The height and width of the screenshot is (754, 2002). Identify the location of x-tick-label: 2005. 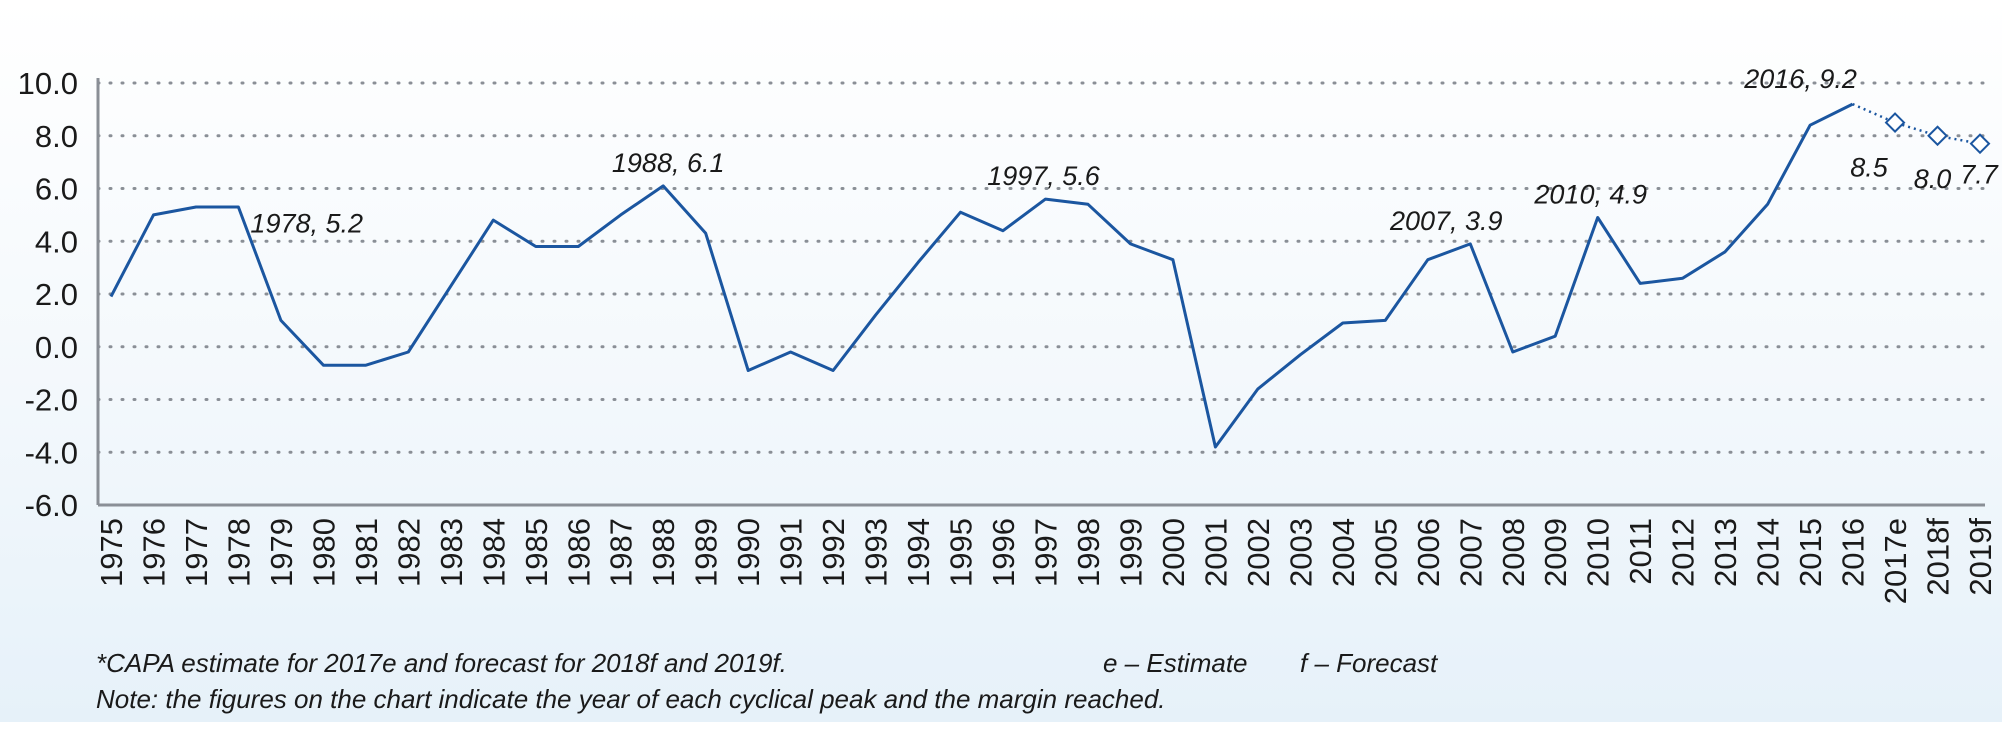
(1385, 552).